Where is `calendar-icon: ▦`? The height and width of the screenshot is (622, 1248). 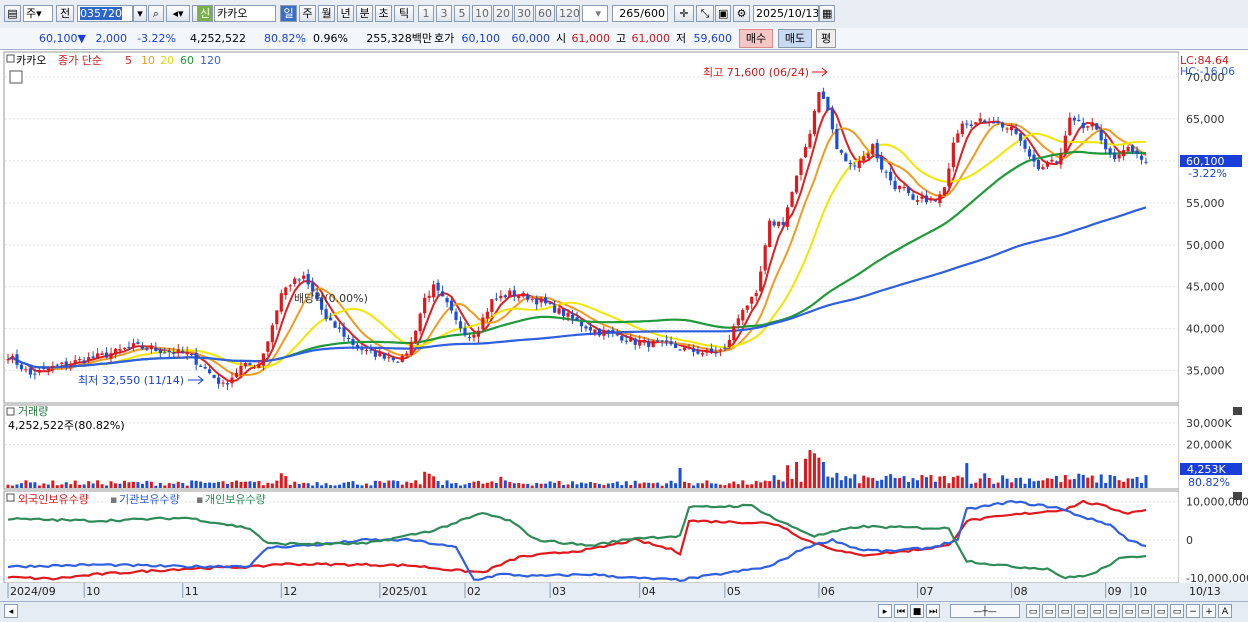
calendar-icon: ▦ is located at coordinates (827, 13).